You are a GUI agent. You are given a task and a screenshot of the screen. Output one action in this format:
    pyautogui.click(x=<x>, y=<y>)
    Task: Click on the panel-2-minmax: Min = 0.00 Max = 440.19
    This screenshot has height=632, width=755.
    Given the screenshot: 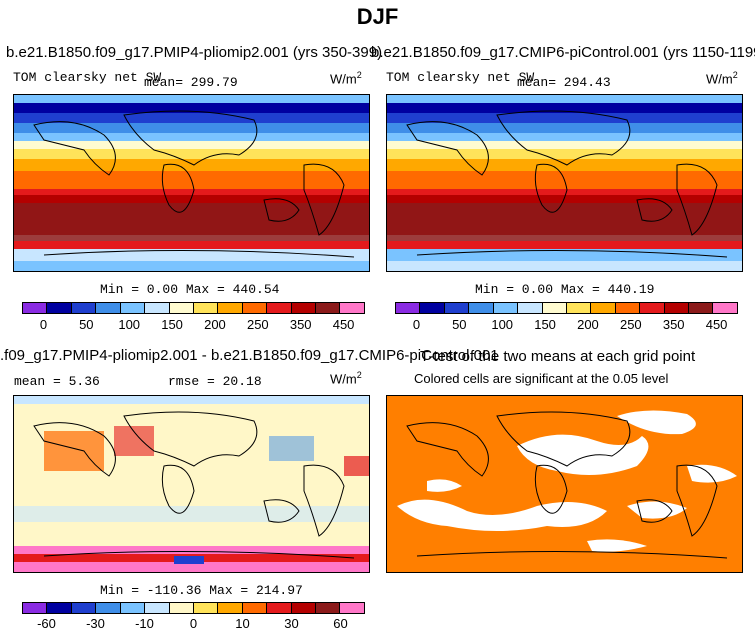 What is the action you would take?
    pyautogui.click(x=565, y=289)
    